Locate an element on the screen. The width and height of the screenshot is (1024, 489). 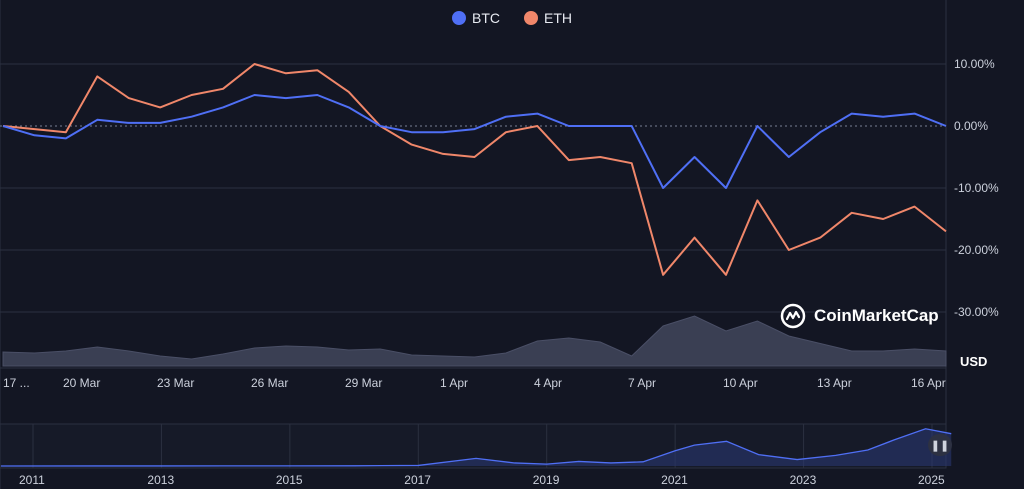
overview-year-label: 2019 is located at coordinates (546, 480).